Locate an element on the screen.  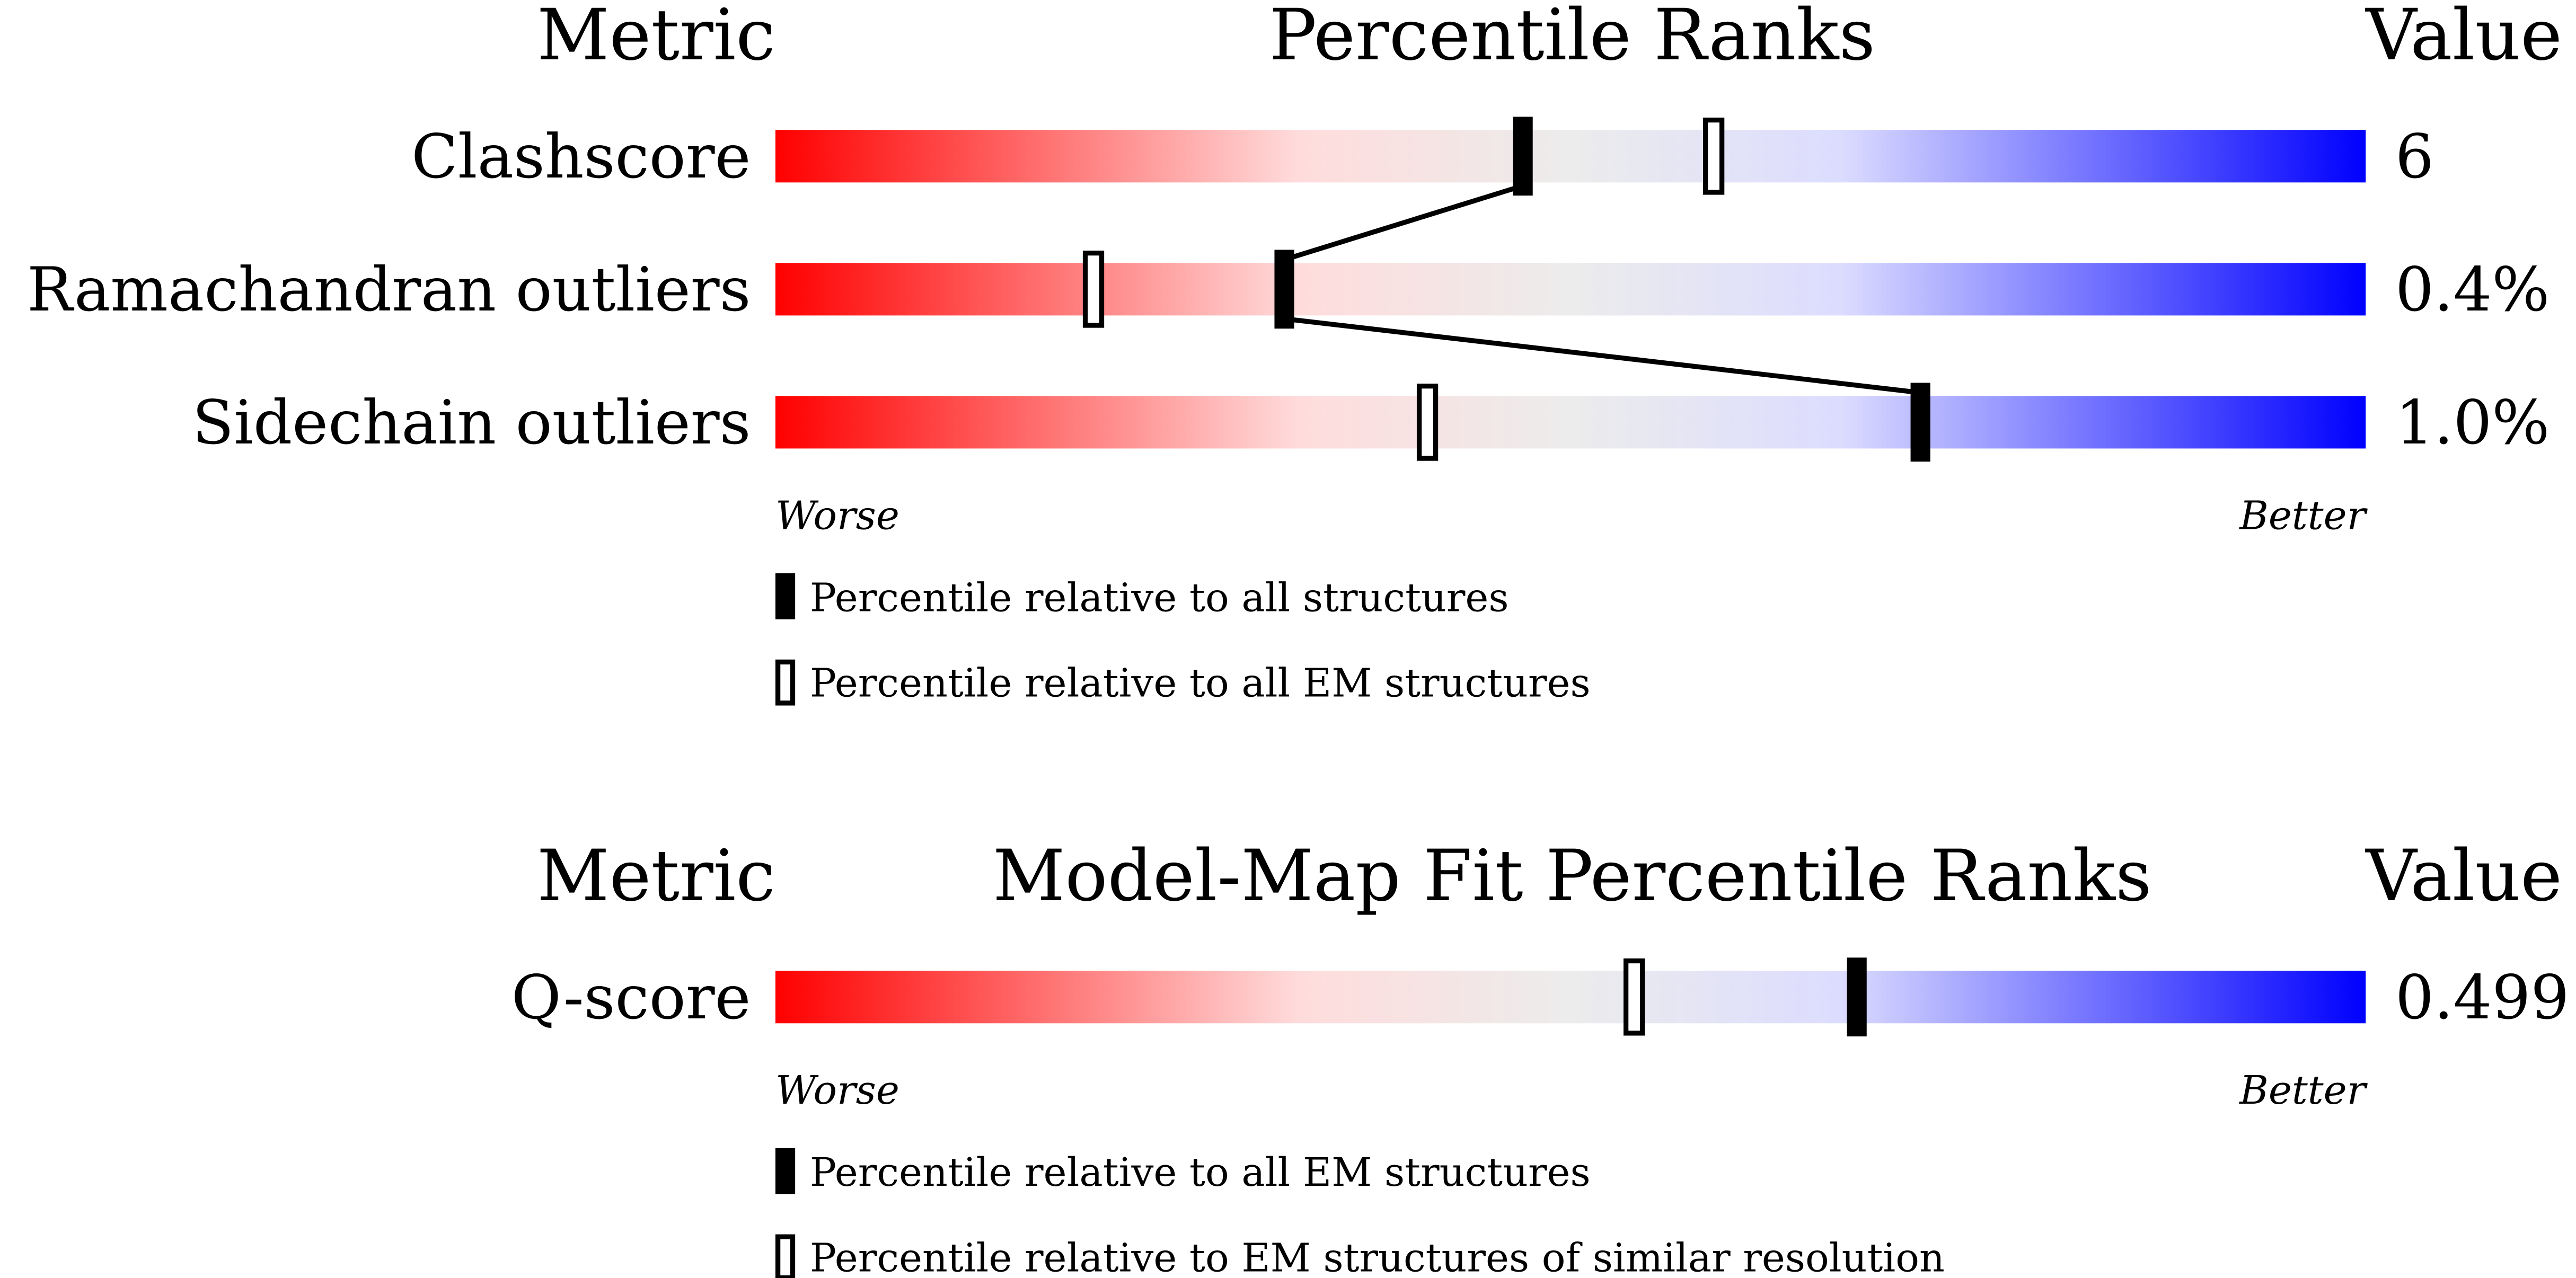
metric-value: 1.0% is located at coordinates (2472, 423).